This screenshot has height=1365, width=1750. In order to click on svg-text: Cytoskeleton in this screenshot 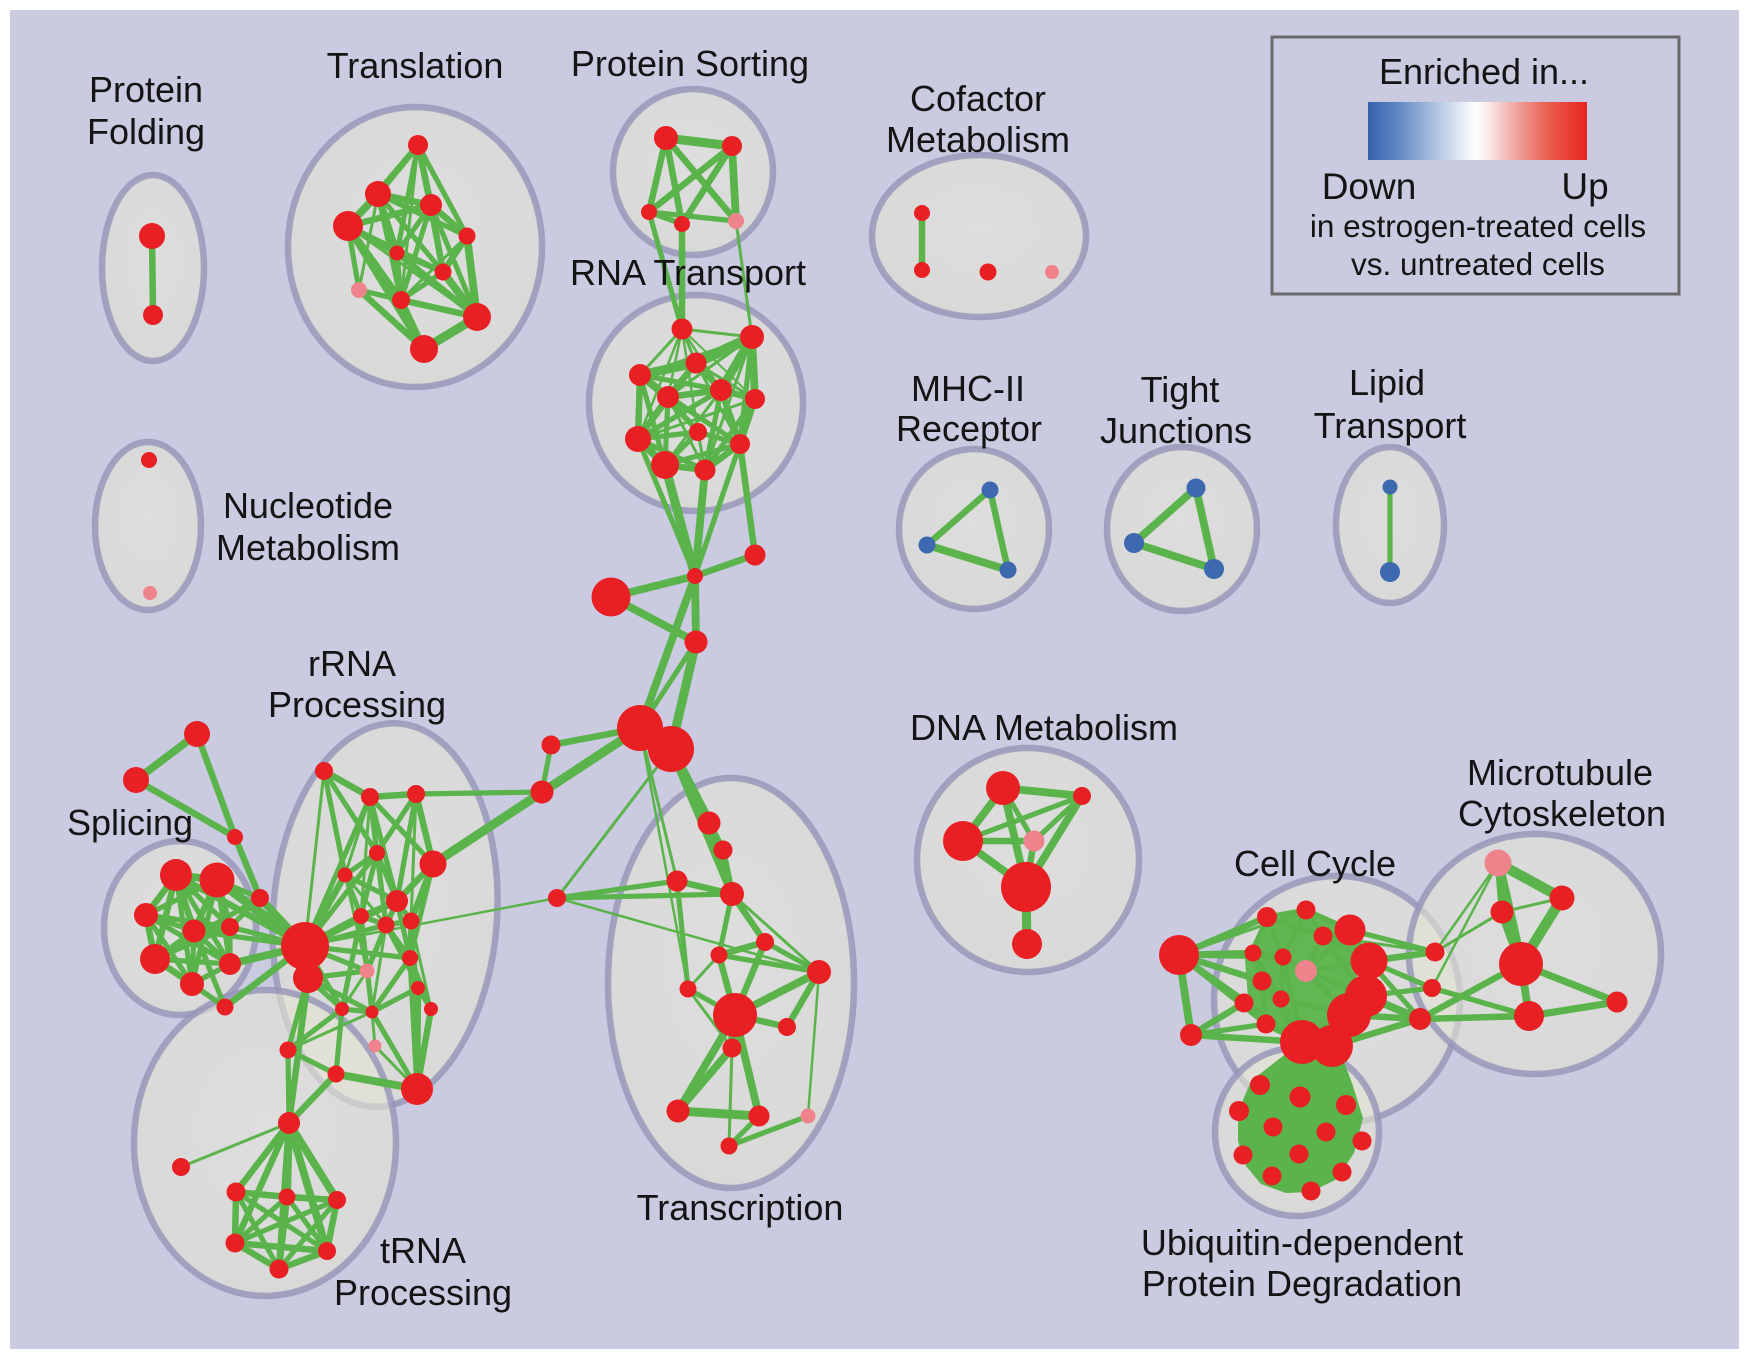, I will do `click(1562, 813)`.